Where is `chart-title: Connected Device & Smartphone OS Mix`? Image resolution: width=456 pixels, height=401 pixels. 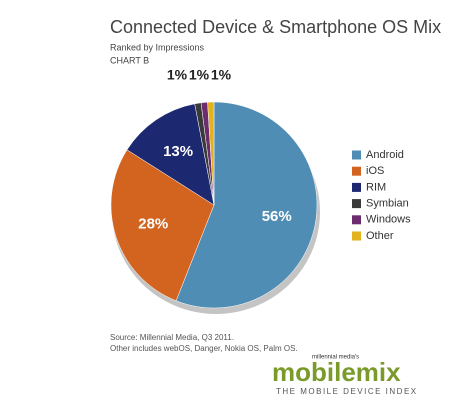 chart-title: Connected Device & Smartphone OS Mix is located at coordinates (275, 27).